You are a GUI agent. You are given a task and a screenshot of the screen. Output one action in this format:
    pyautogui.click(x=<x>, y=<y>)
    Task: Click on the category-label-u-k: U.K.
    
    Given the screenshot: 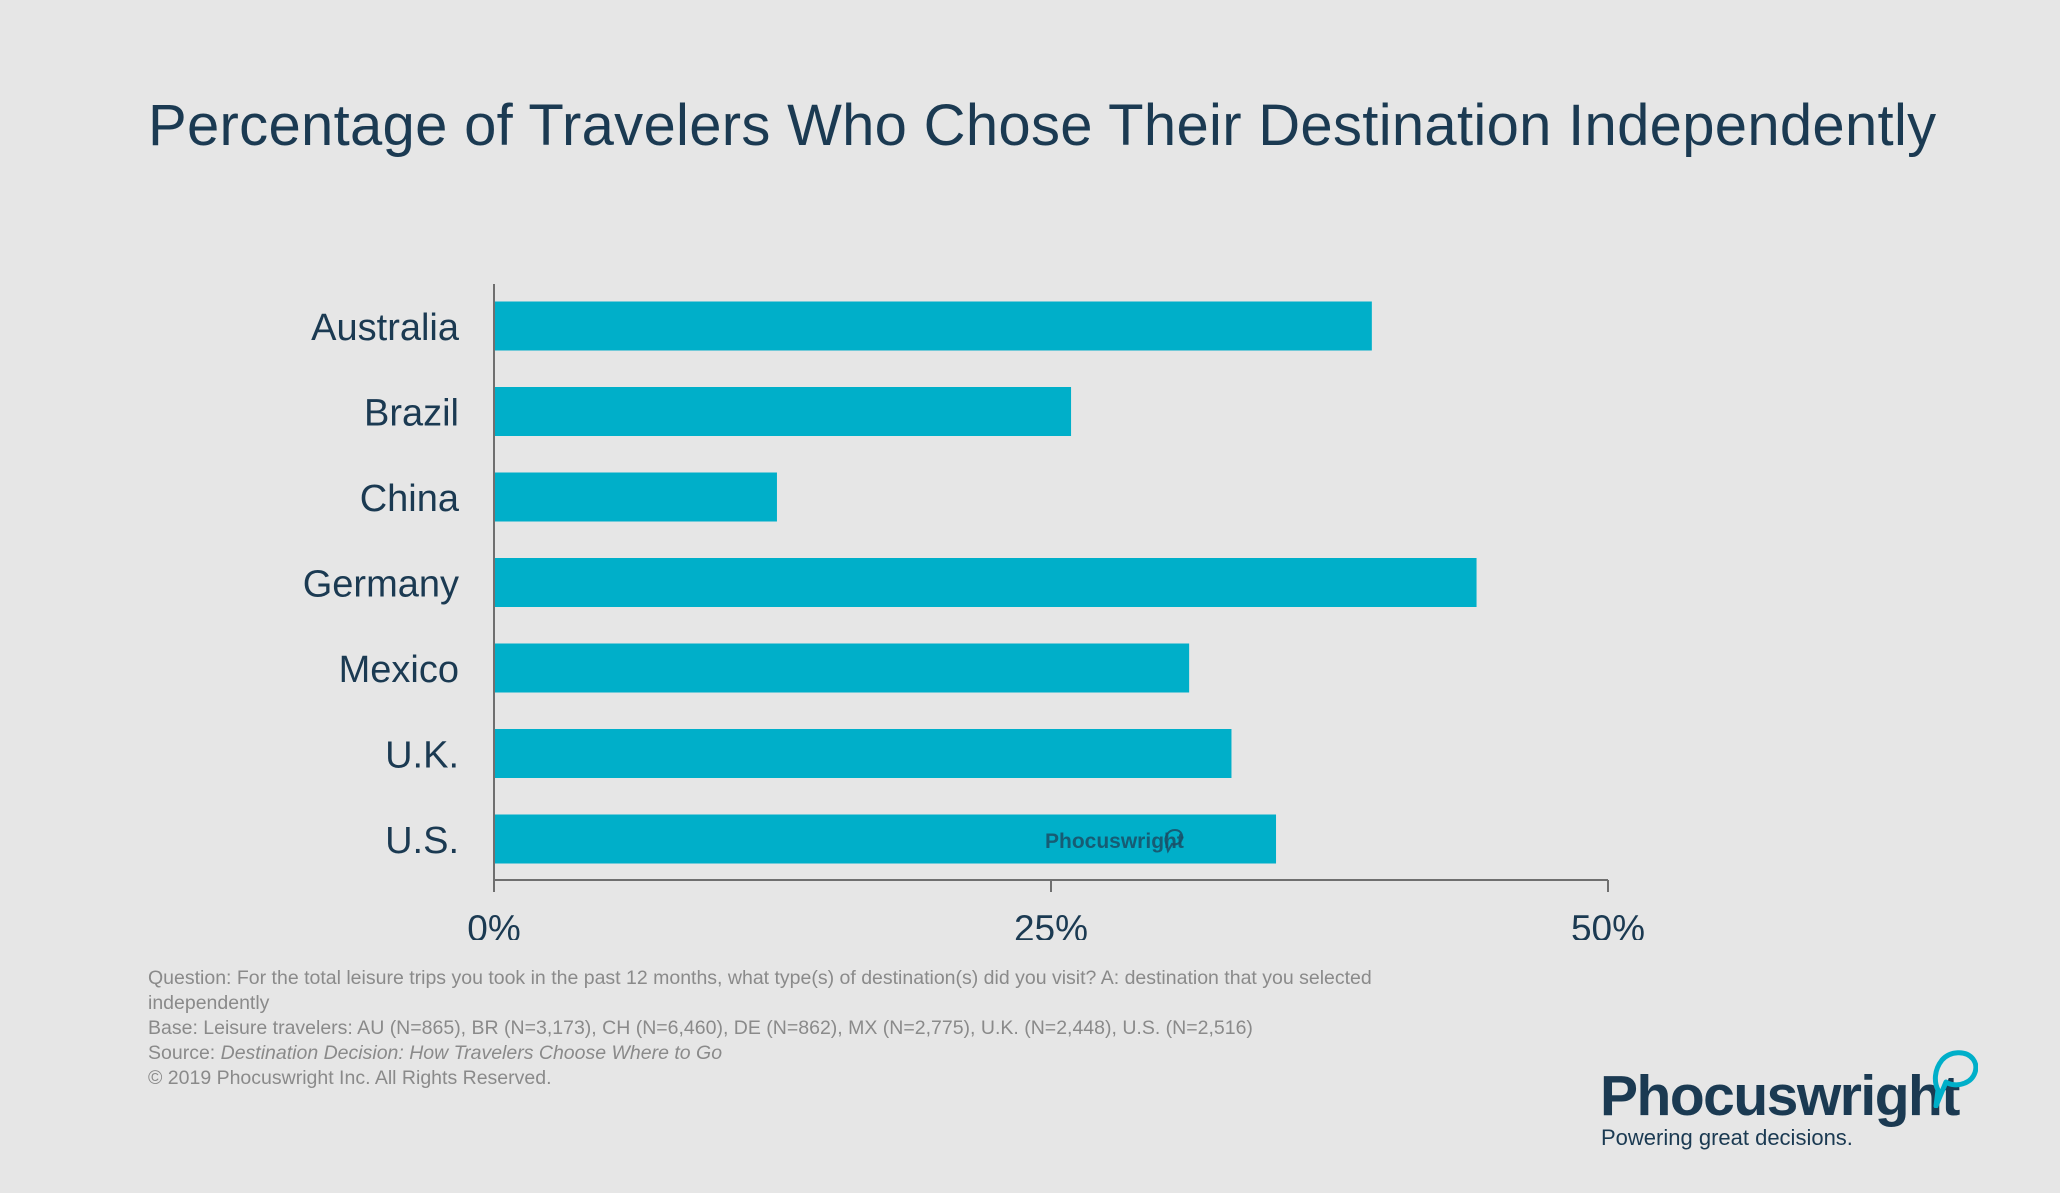 What is the action you would take?
    pyautogui.click(x=422, y=756)
    